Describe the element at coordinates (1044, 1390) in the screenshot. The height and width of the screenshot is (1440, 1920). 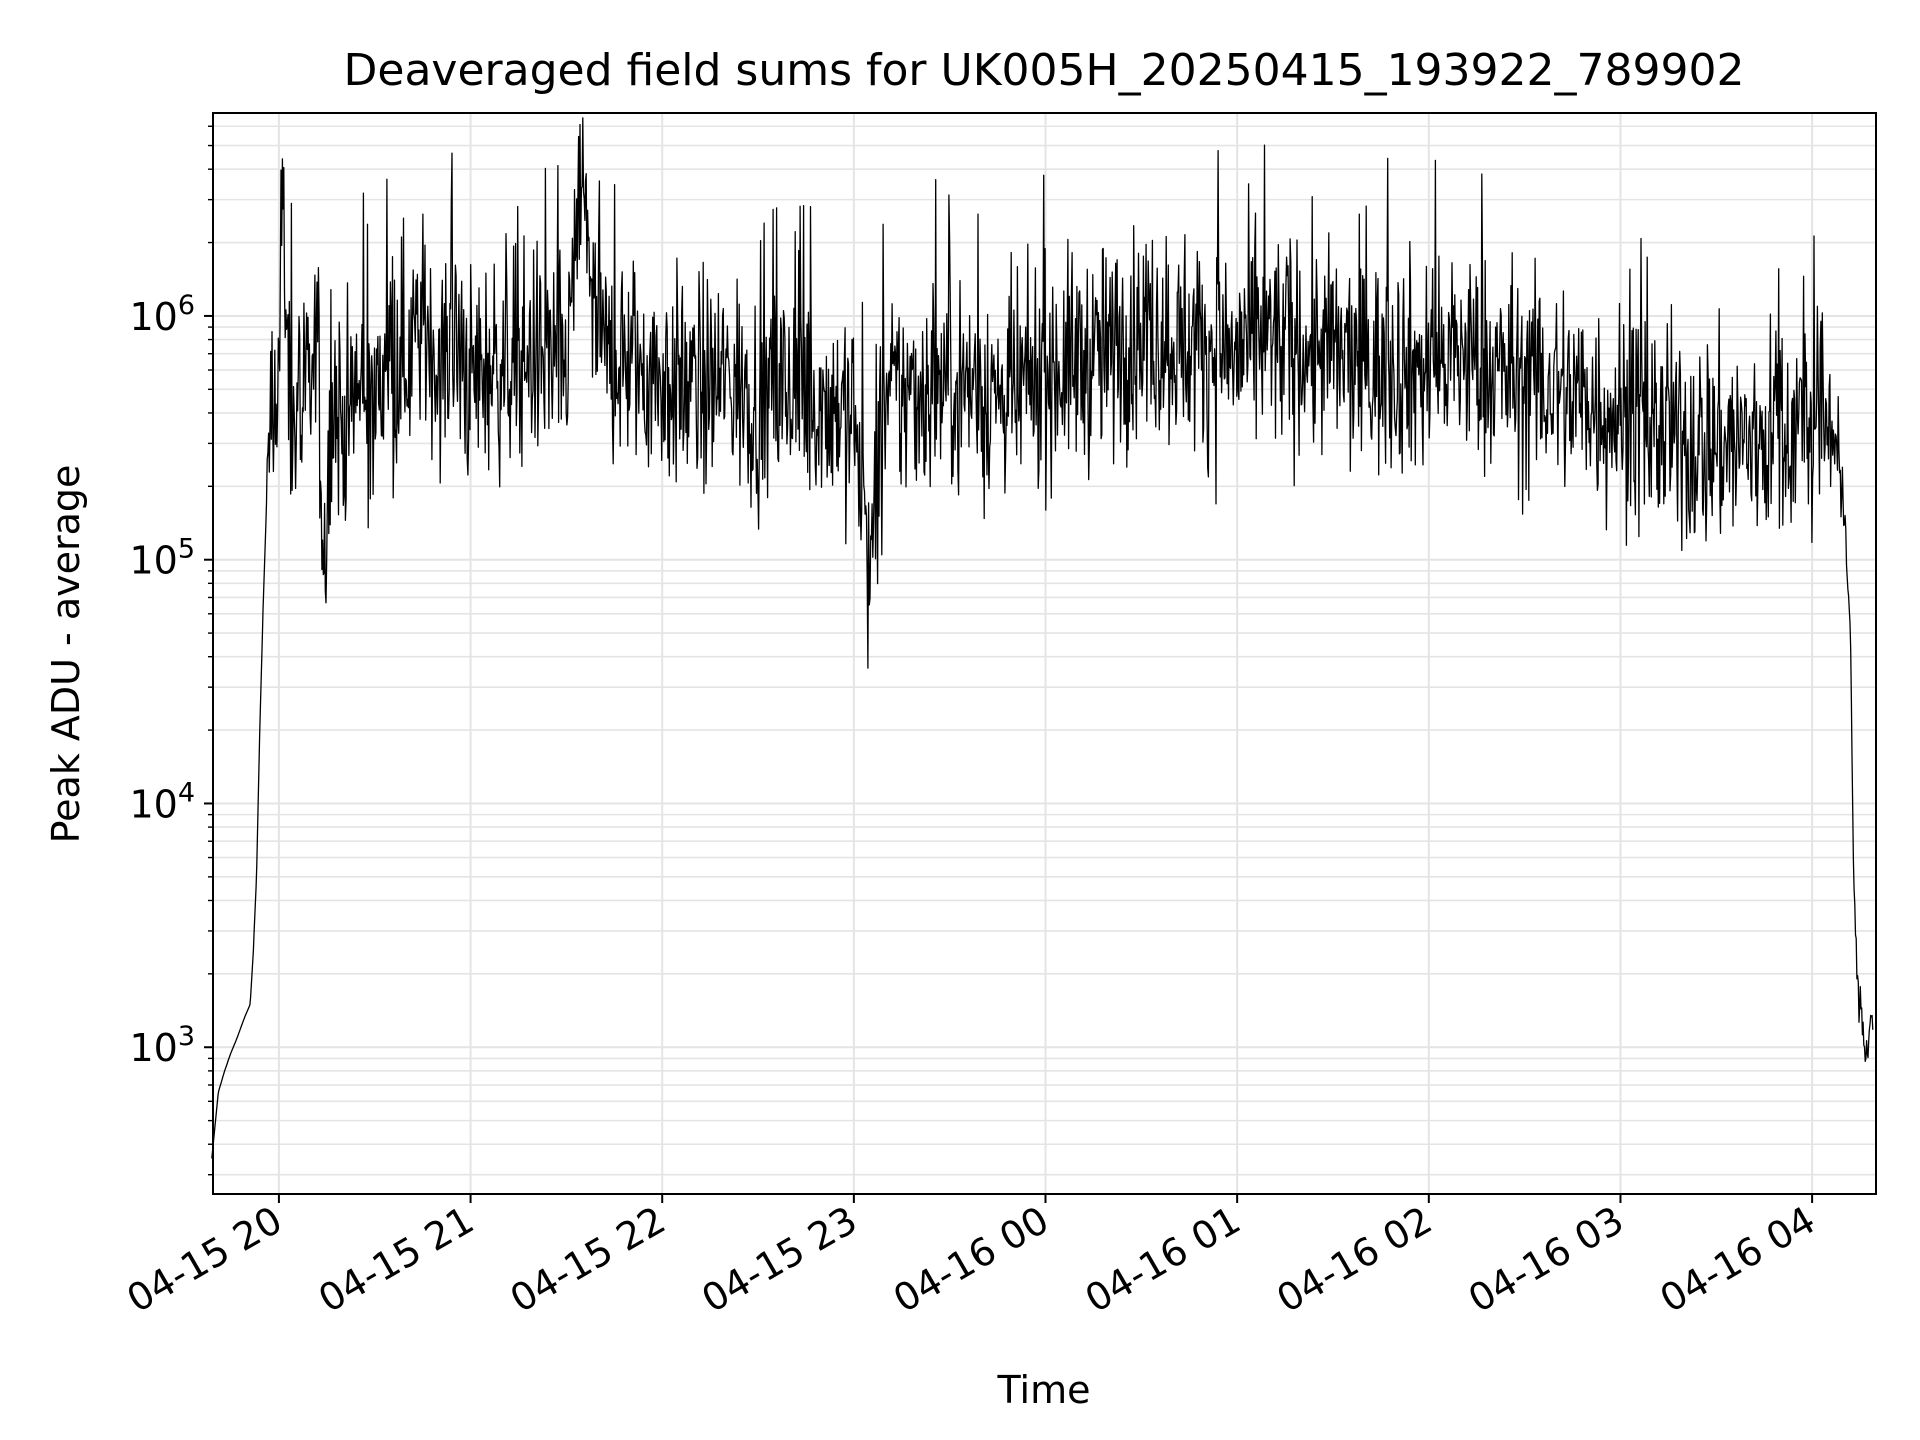
I see `x-axis-label: Time` at that location.